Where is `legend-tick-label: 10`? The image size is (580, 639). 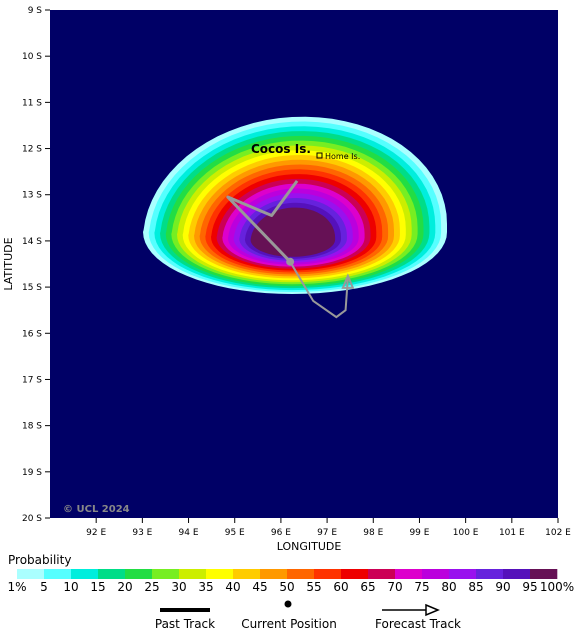 legend-tick-label: 10 is located at coordinates (70, 587).